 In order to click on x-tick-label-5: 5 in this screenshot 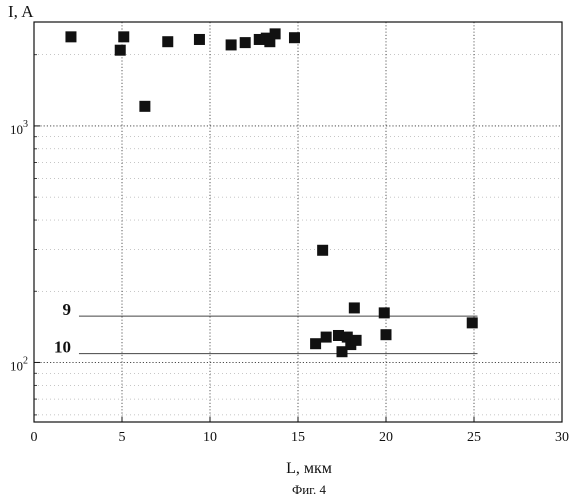, I will do `click(122, 437)`.